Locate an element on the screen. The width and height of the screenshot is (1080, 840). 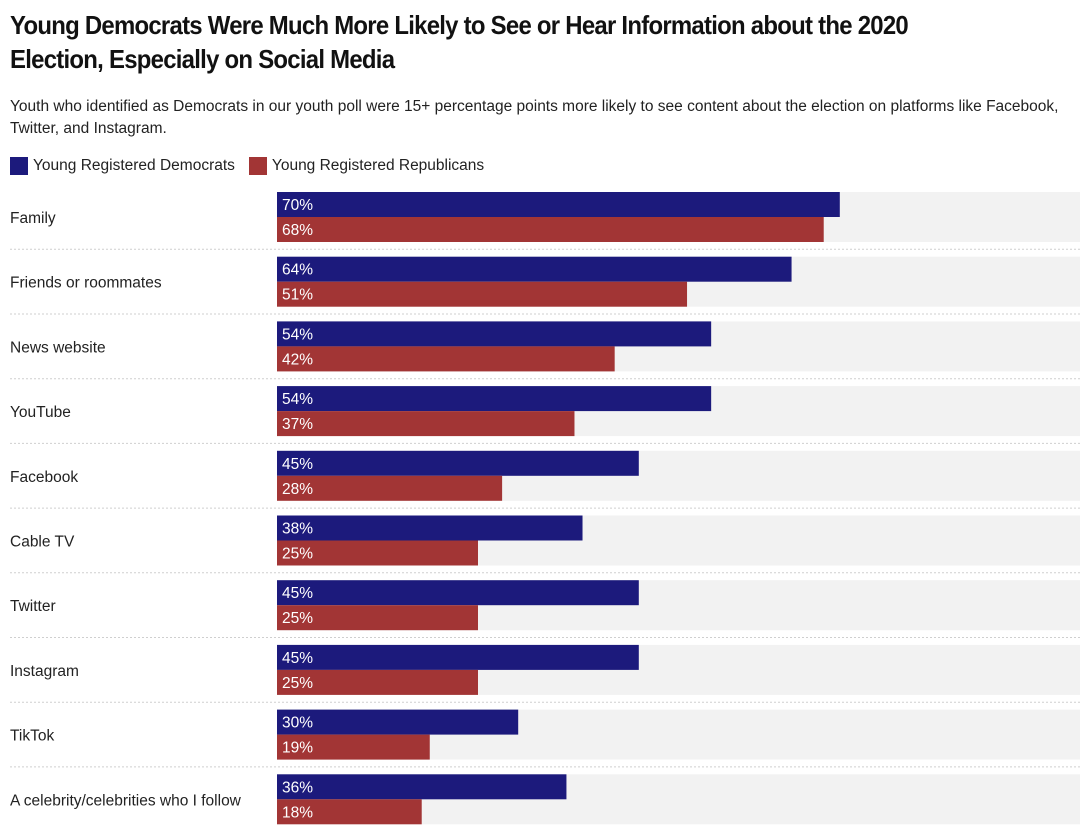
legend-swatch-republicans is located at coordinates (257, 166).